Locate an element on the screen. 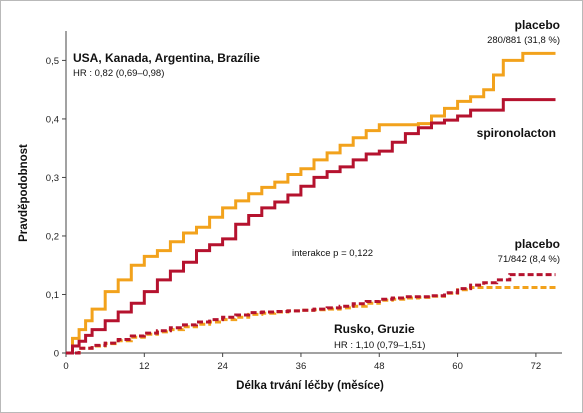  y-tick-label: 0,5 is located at coordinates (52, 61).